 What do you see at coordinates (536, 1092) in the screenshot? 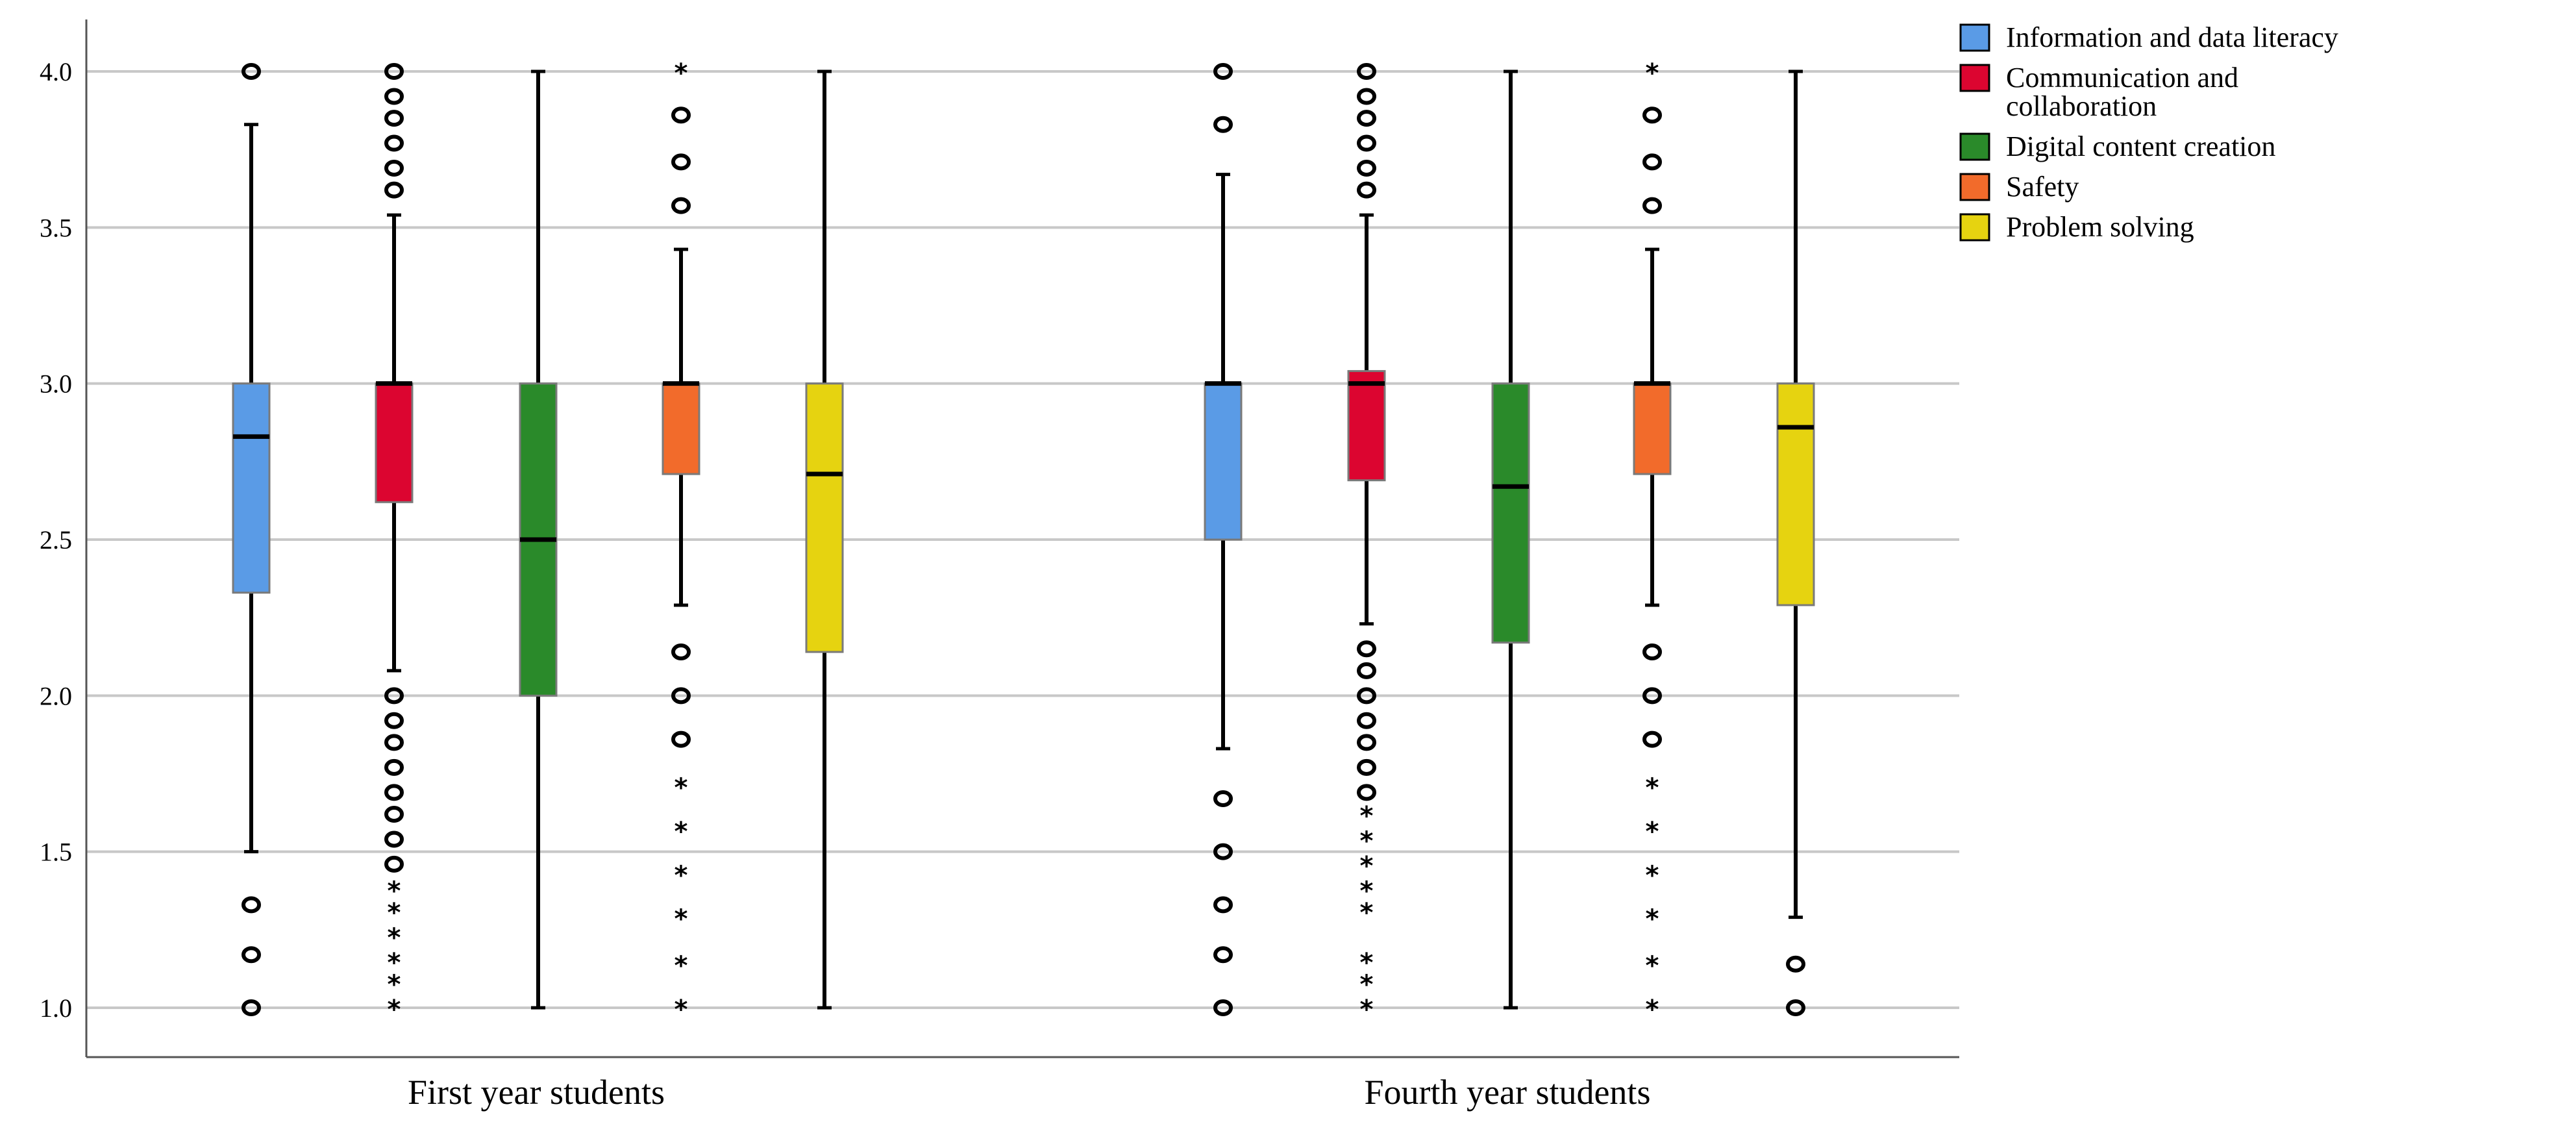
I see `x-category-label: First year students` at bounding box center [536, 1092].